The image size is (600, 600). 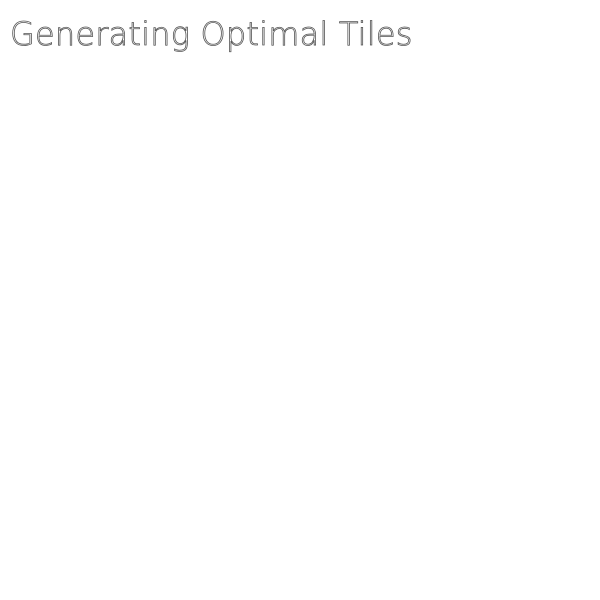 What do you see at coordinates (211, 34) in the screenshot?
I see `status-title: Generating Optimal Tiles` at bounding box center [211, 34].